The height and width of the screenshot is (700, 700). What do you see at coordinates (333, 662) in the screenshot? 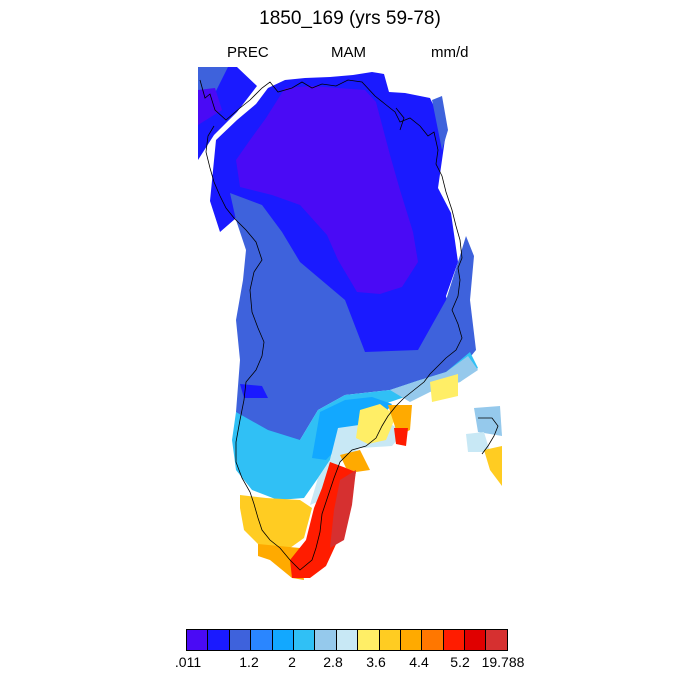
I see `colorbar-tick-label: 2.8` at bounding box center [333, 662].